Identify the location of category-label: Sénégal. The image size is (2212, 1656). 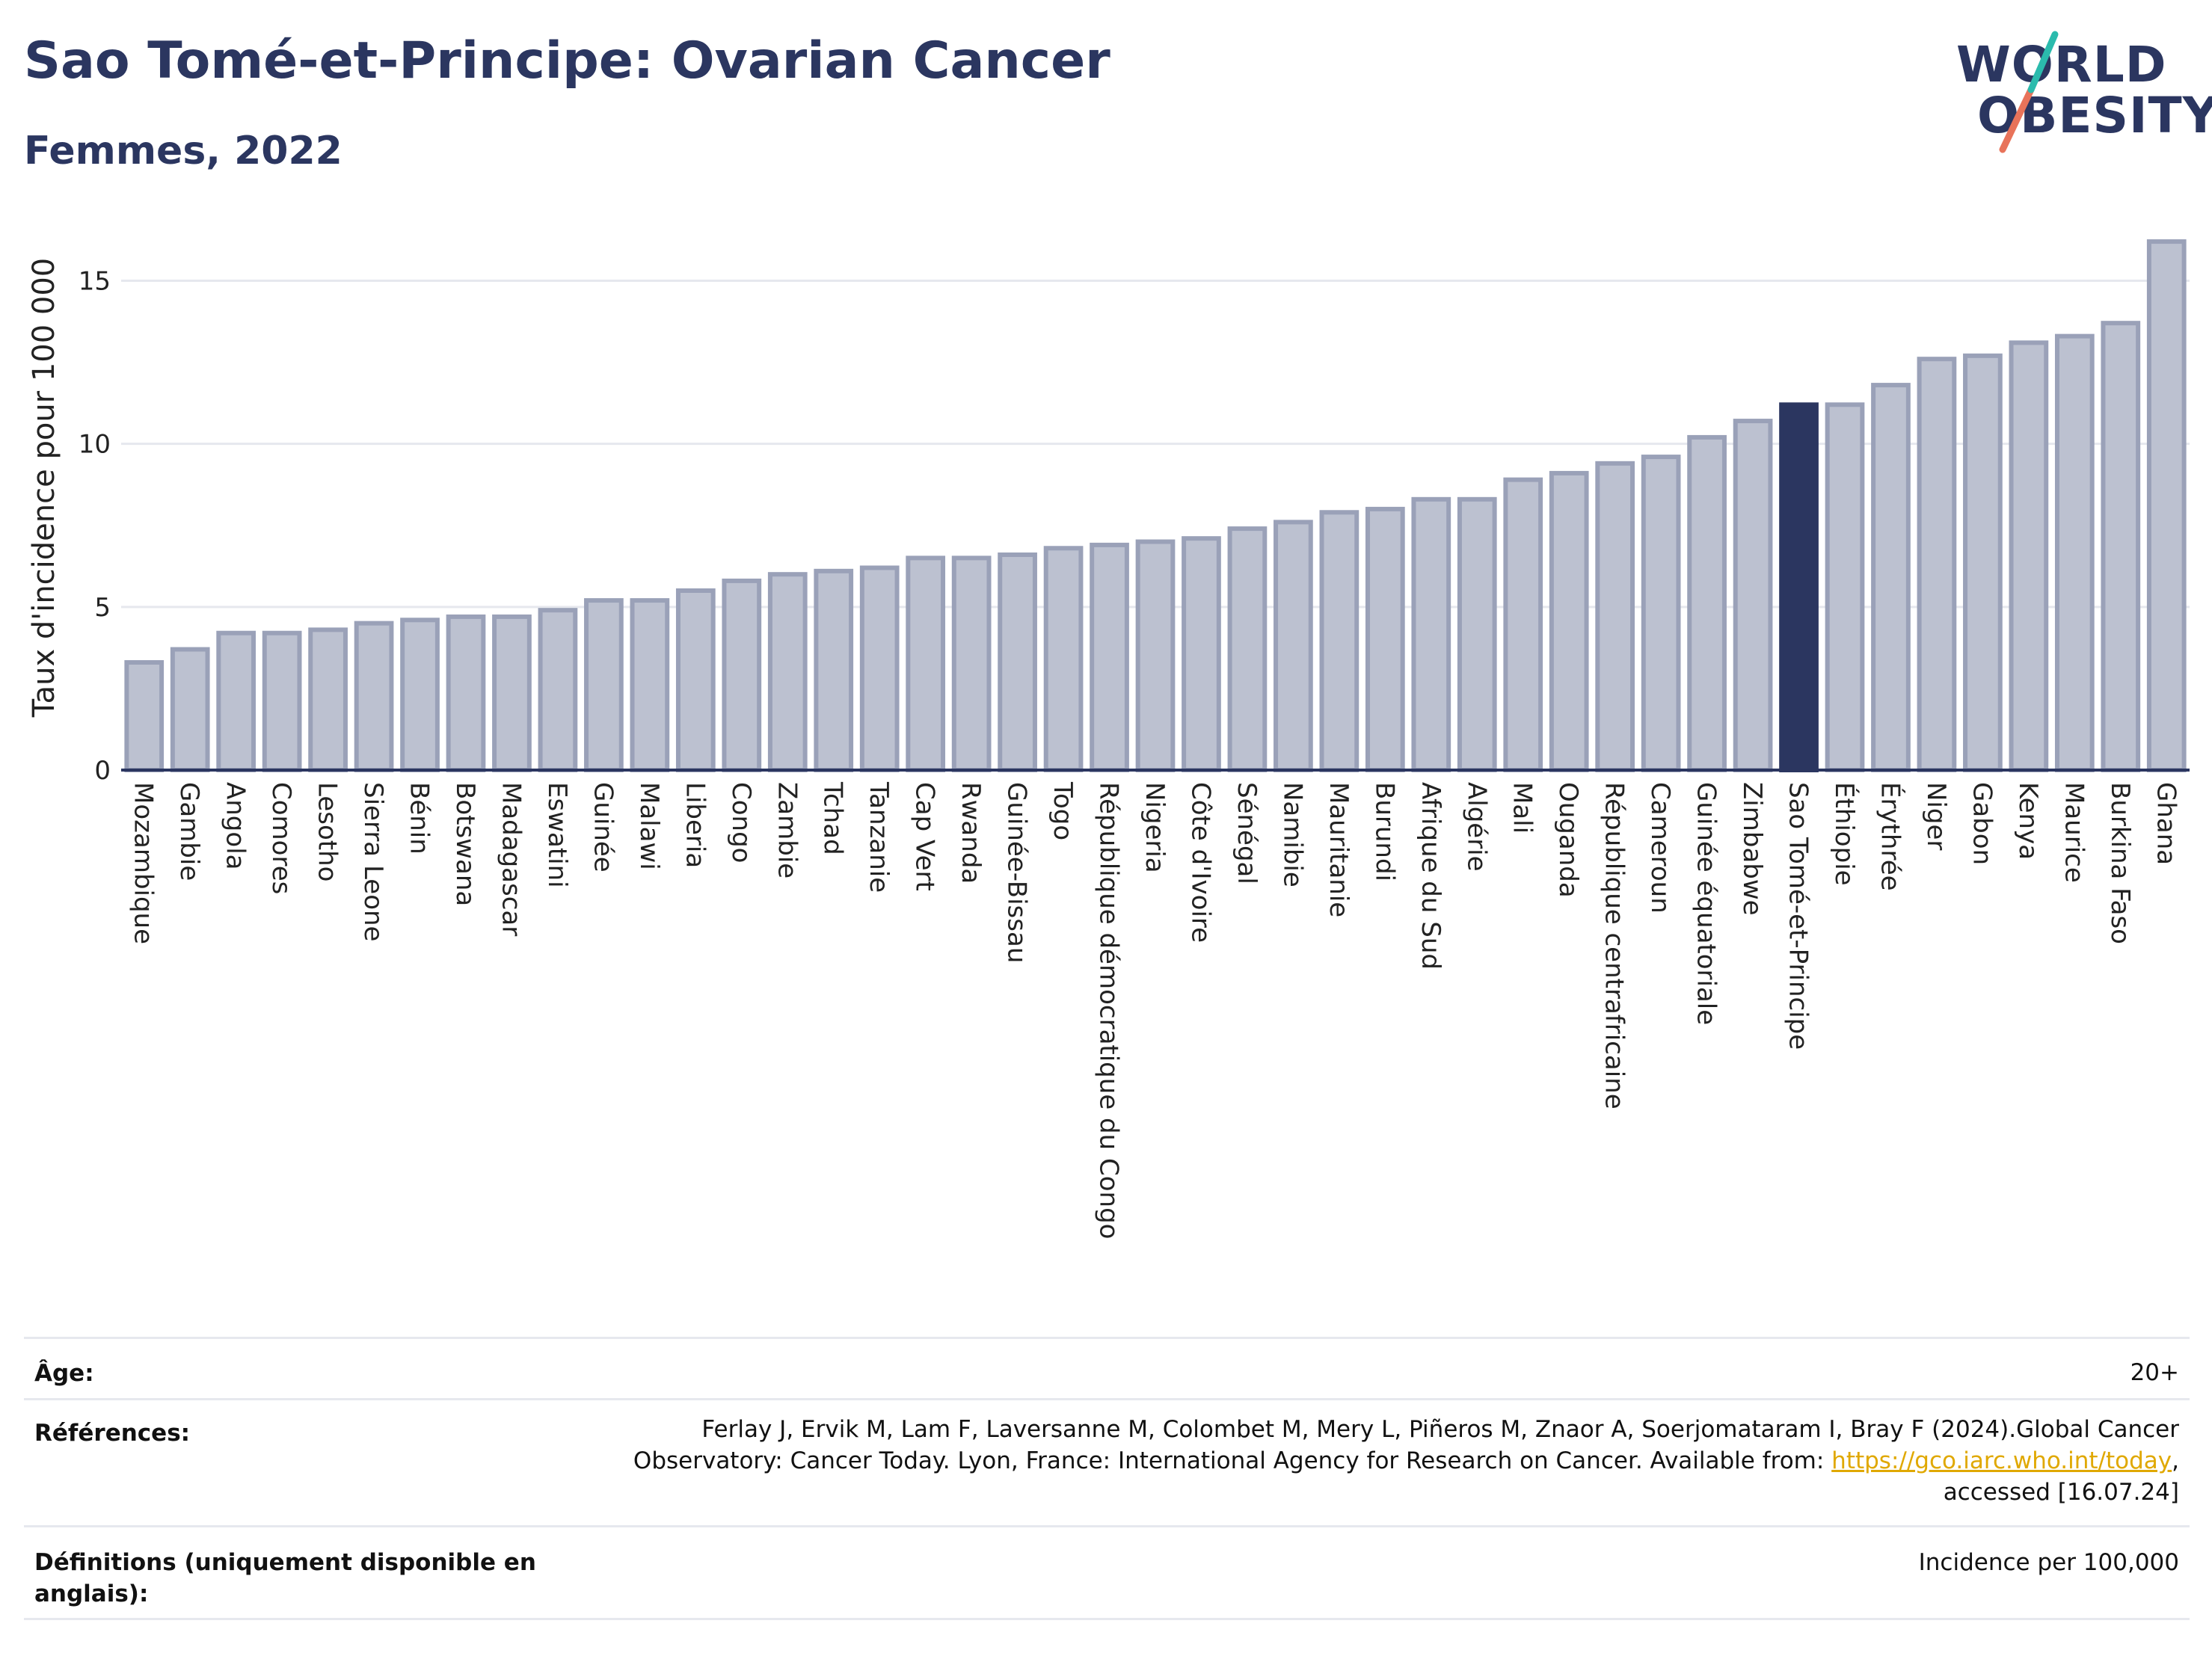
(1247, 833).